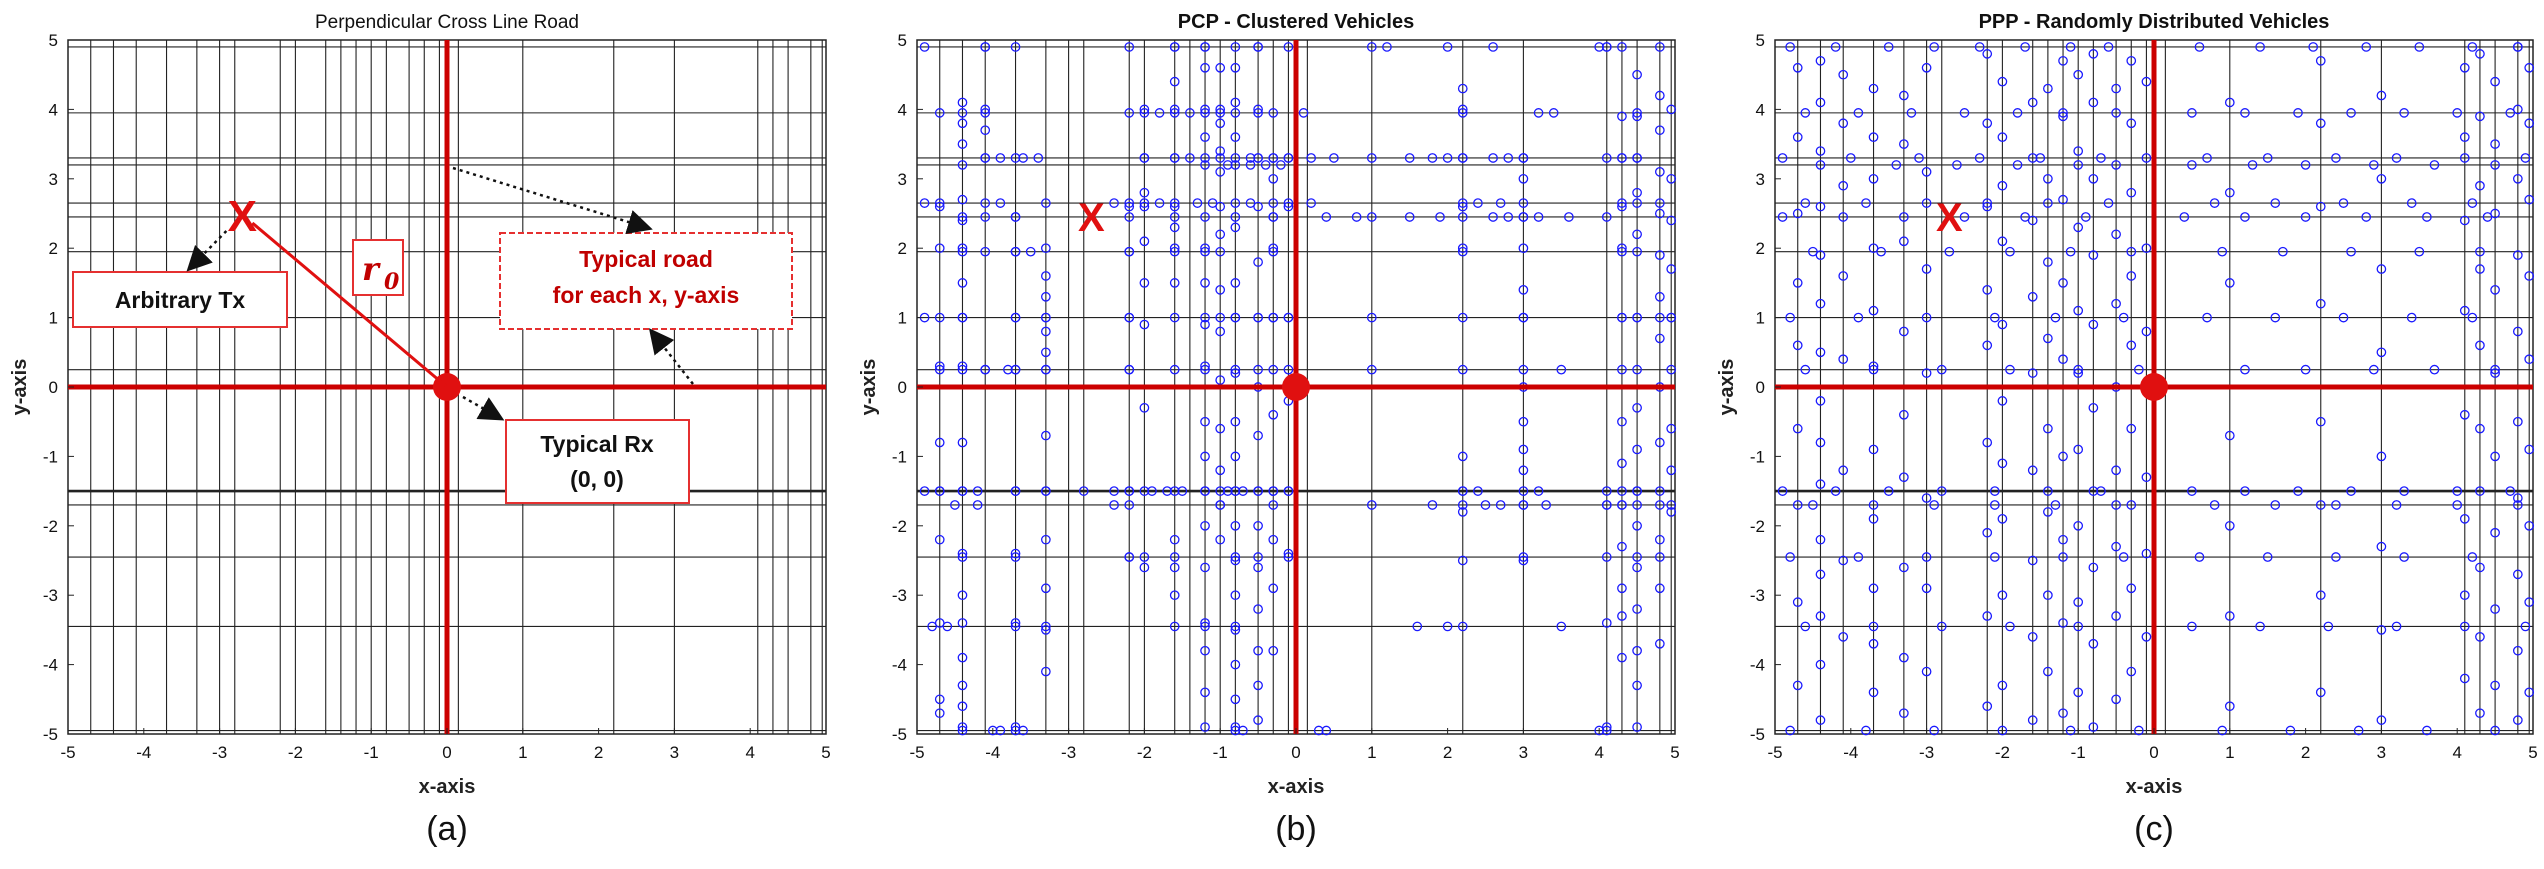  I want to click on y-tick-label: -4, so click(899, 665).